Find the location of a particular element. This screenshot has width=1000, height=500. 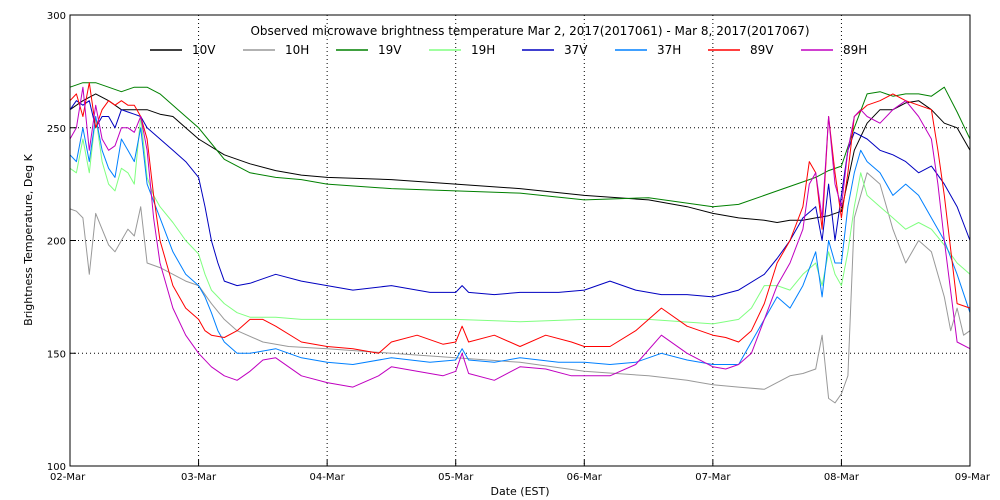

y-tick-label: 150 is located at coordinates (56, 354).